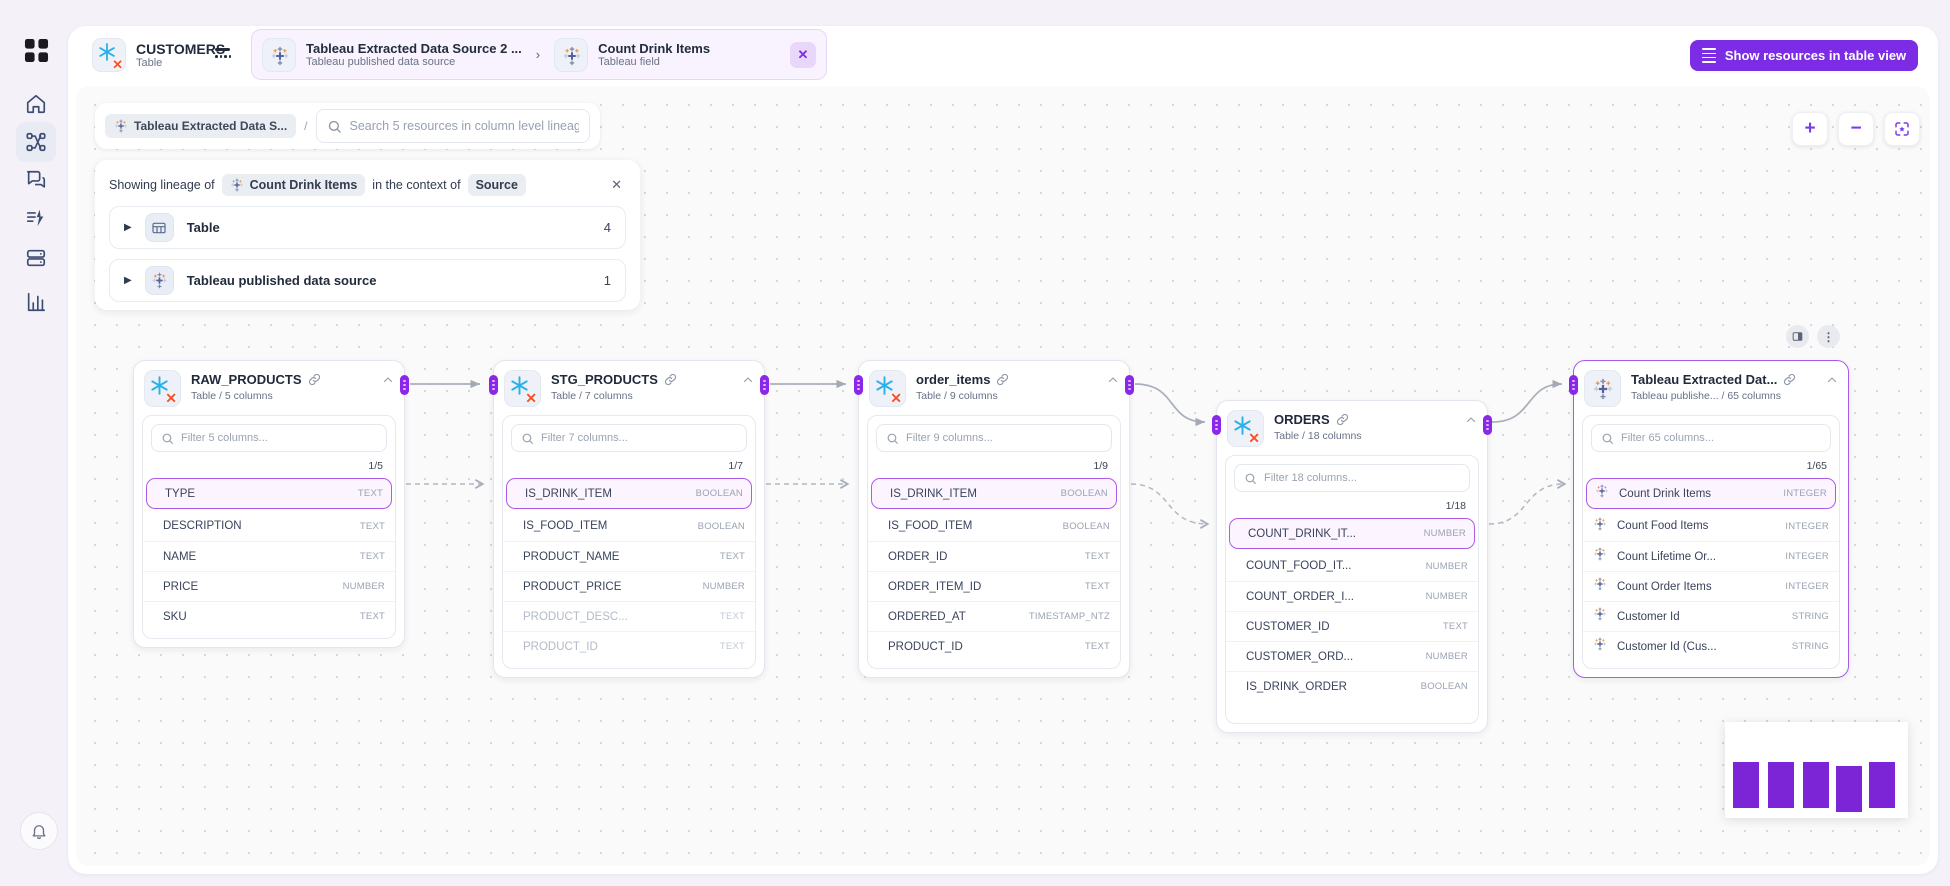  Describe the element at coordinates (1444, 686) in the screenshot. I see `column-type: BOOLEAN` at that location.